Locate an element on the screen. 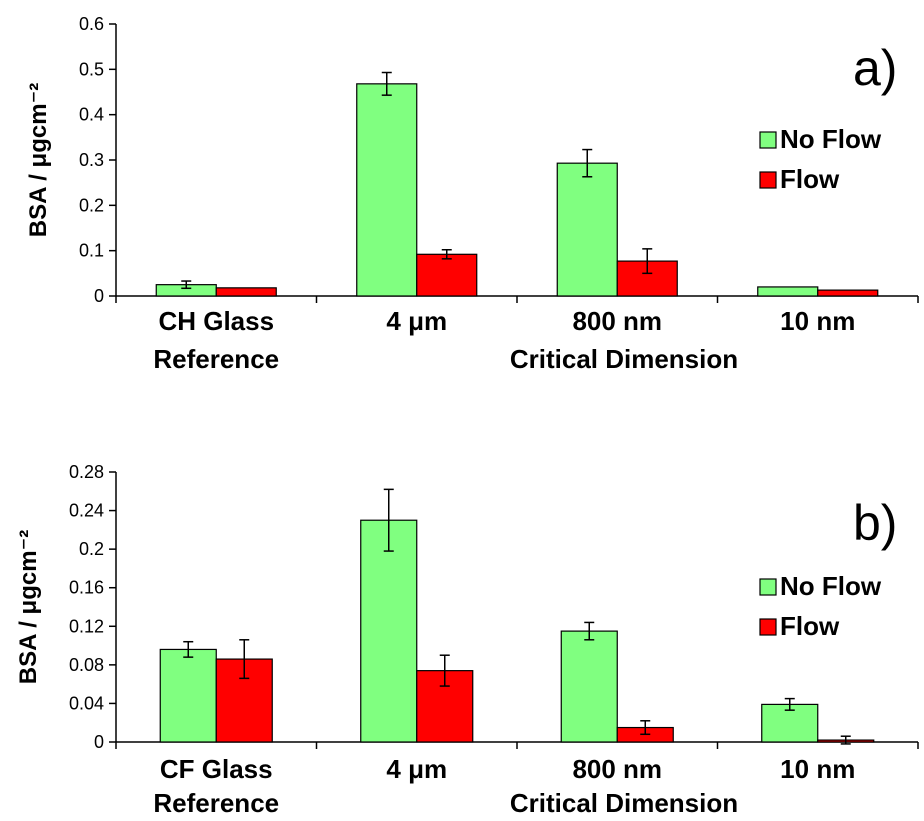  x-category-label: CH Glass is located at coordinates (216, 321).